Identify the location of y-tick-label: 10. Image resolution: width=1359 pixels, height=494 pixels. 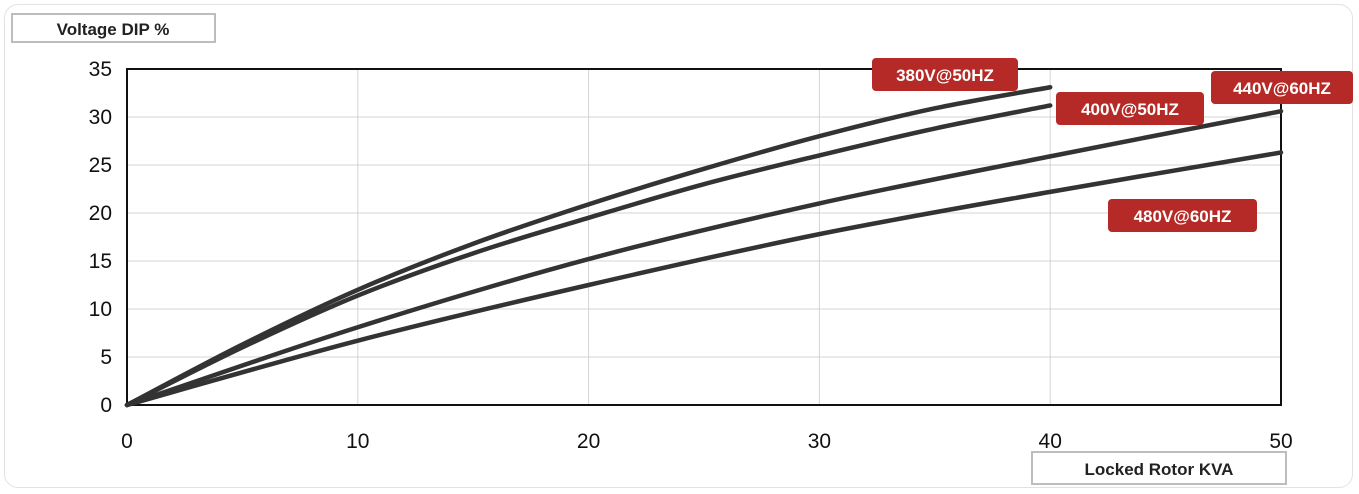
(100, 309).